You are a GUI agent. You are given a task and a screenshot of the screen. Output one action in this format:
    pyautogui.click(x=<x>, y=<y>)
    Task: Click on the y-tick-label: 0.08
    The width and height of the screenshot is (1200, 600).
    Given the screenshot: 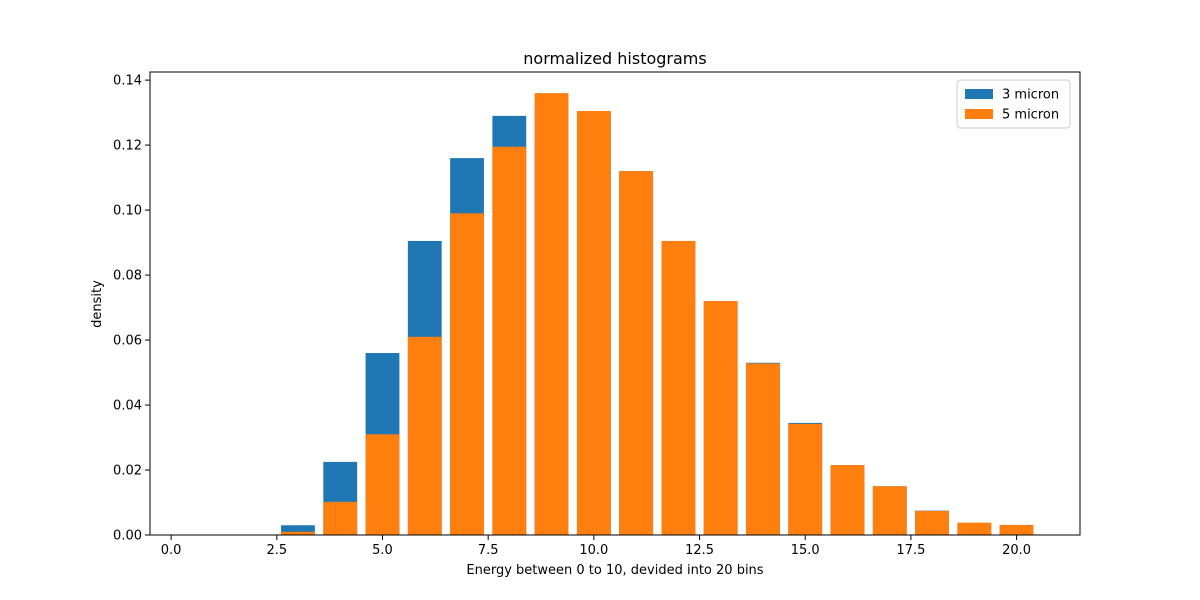 What is the action you would take?
    pyautogui.click(x=127, y=276)
    